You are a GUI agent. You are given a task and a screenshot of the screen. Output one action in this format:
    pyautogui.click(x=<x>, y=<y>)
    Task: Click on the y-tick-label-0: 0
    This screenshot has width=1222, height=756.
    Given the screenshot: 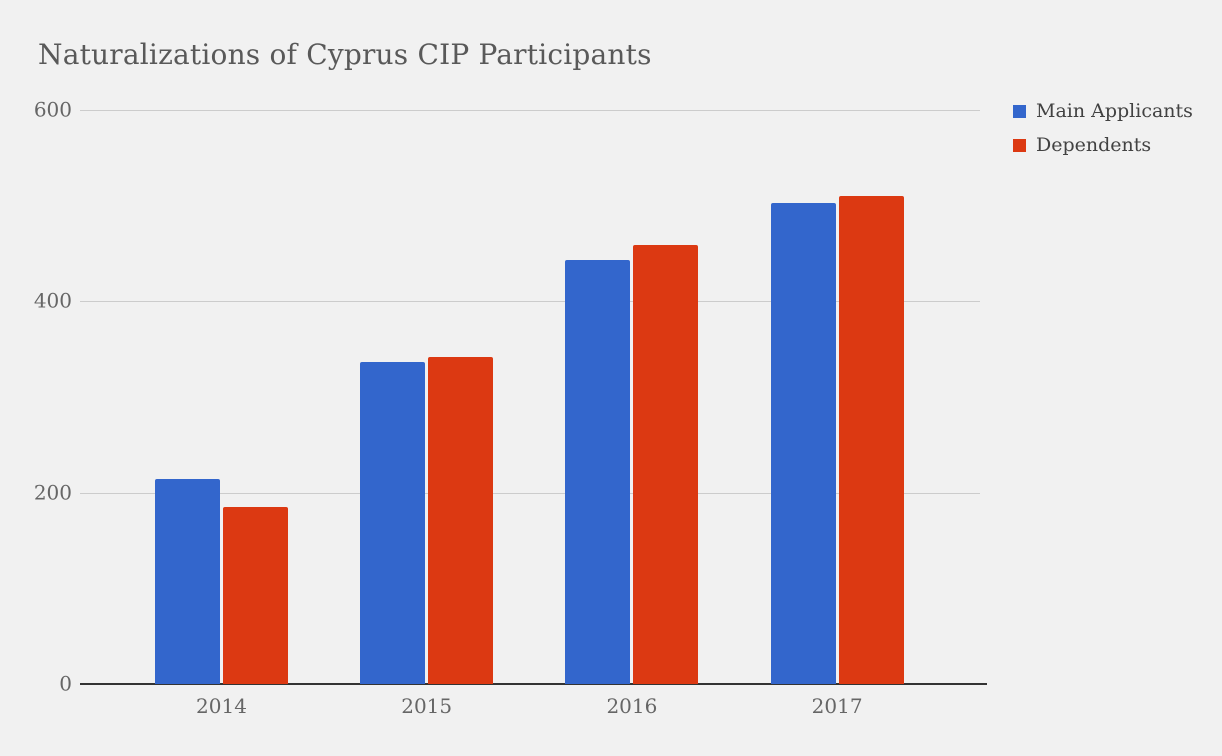 What is the action you would take?
    pyautogui.click(x=65, y=683)
    